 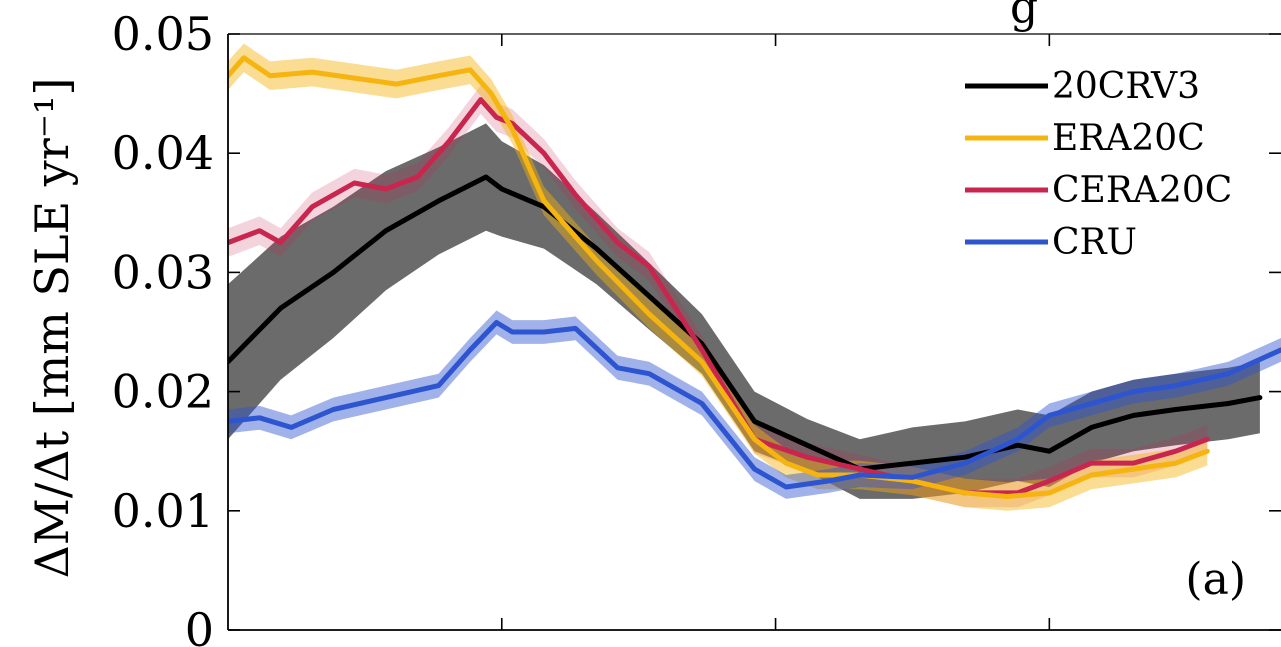 What do you see at coordinates (163, 153) in the screenshot?
I see `y-tick-label: 0.04` at bounding box center [163, 153].